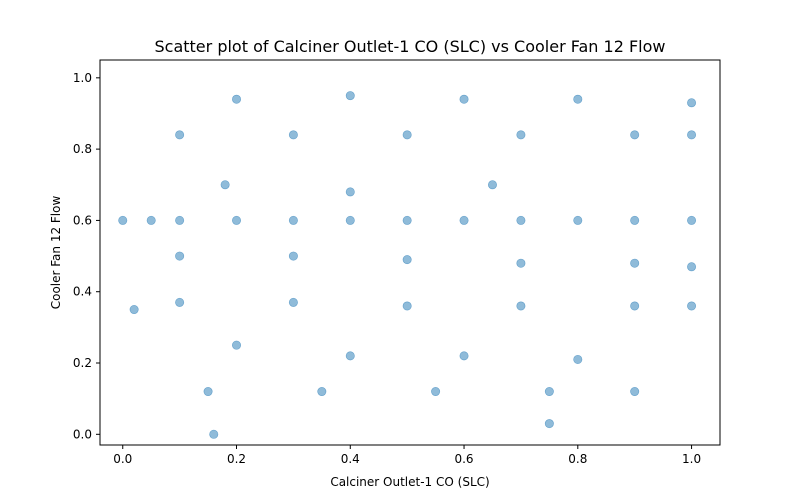 The image size is (800, 500). I want to click on y-tick-label: 0.0, so click(82, 434).